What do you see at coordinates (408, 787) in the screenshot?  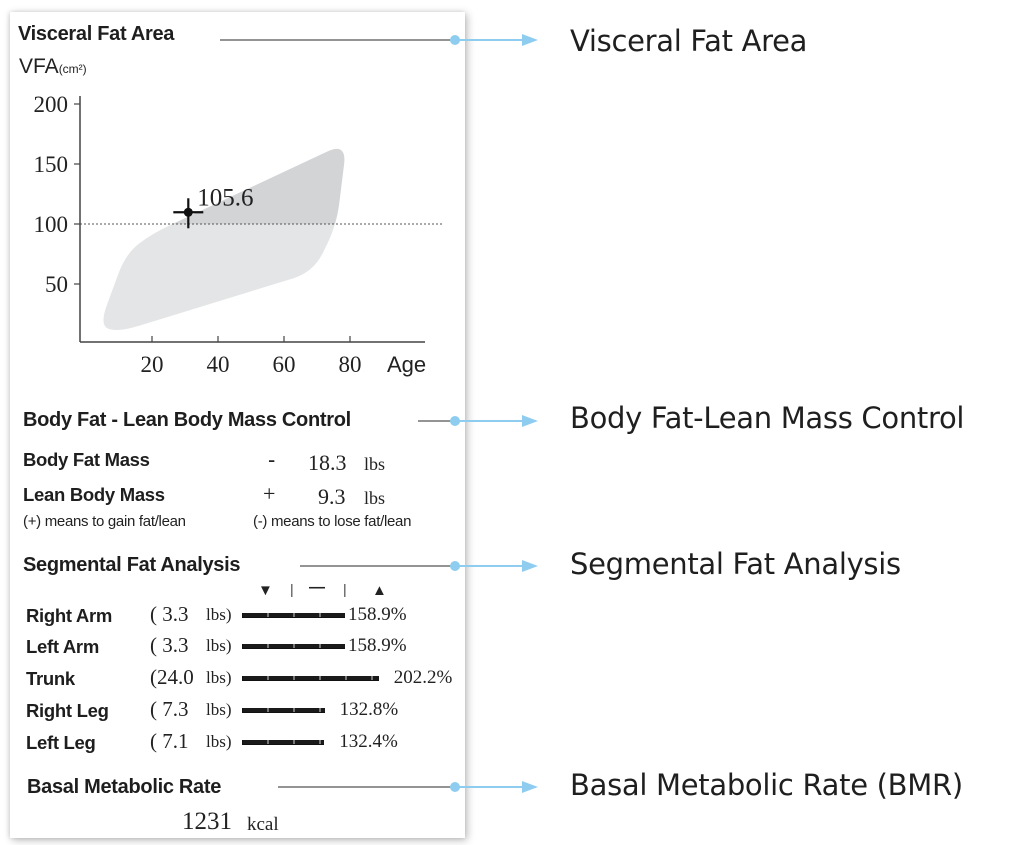 I see `callout-bmr` at bounding box center [408, 787].